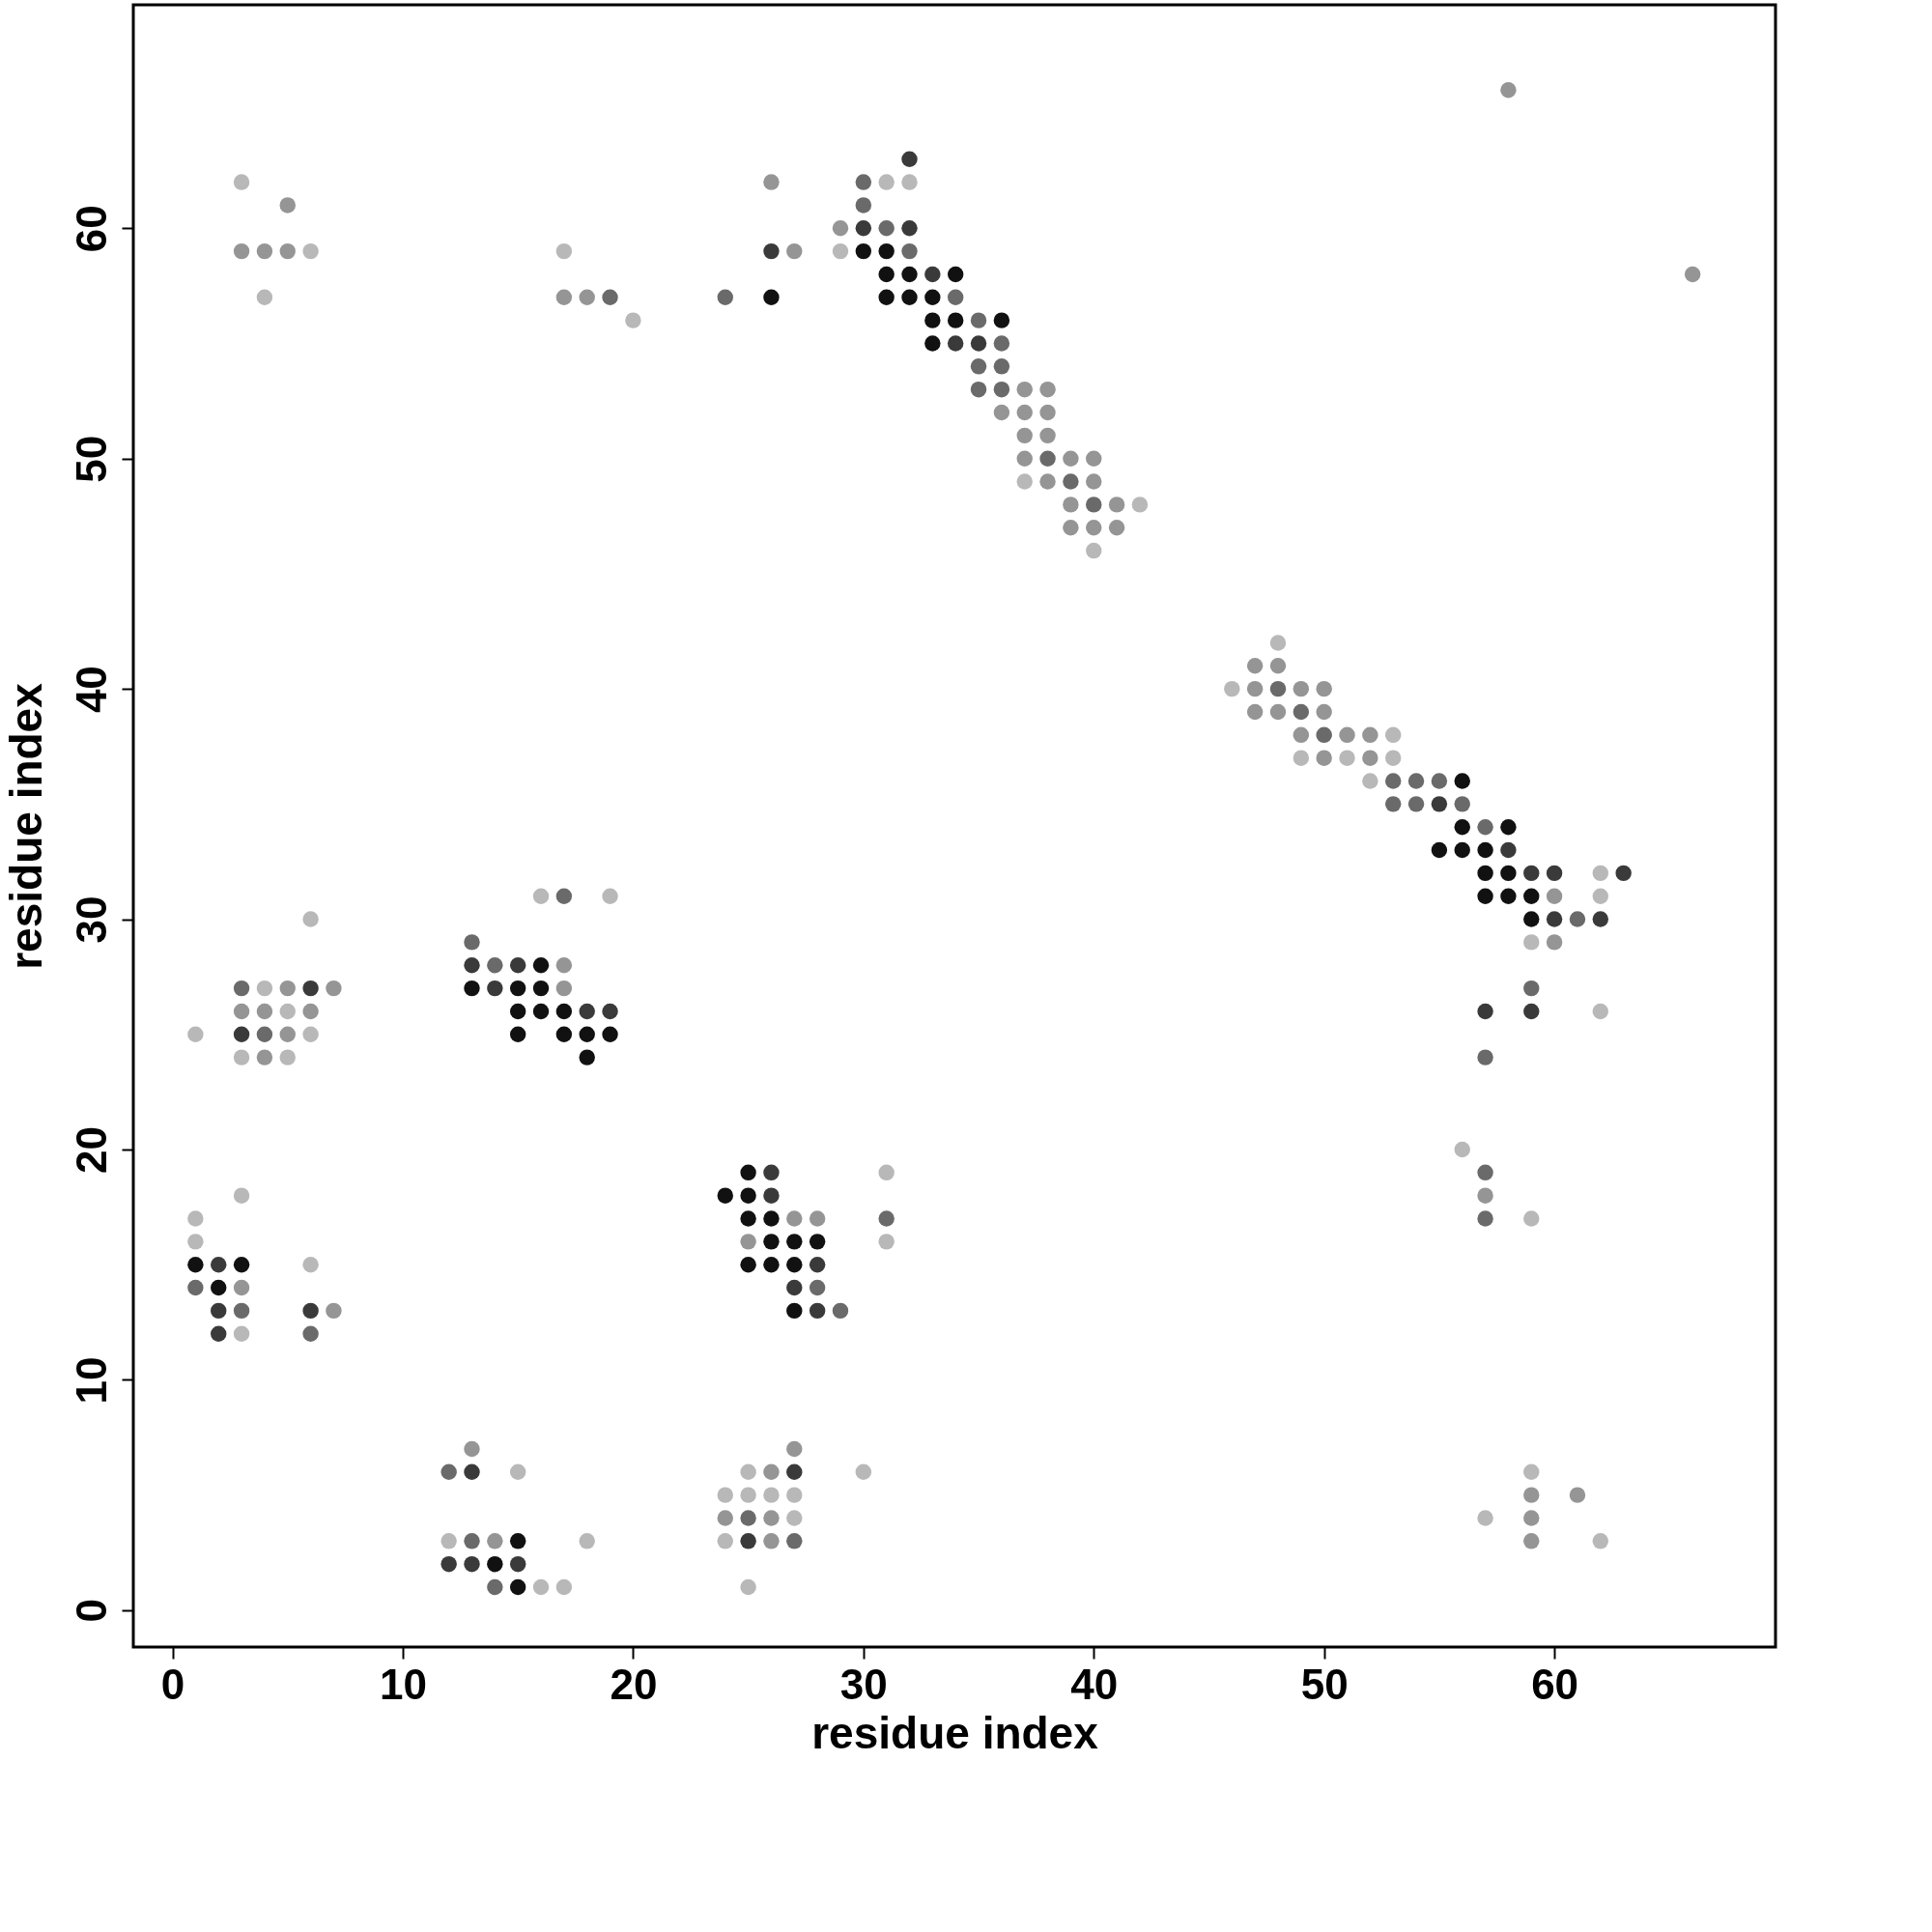  What do you see at coordinates (1555, 1684) in the screenshot?
I see `x-tick-label: 60` at bounding box center [1555, 1684].